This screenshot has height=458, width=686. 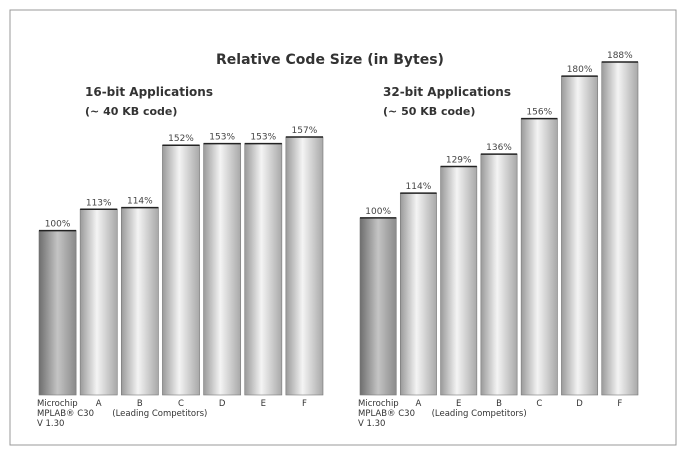 What do you see at coordinates (580, 70) in the screenshot?
I see `value-label: 180%` at bounding box center [580, 70].